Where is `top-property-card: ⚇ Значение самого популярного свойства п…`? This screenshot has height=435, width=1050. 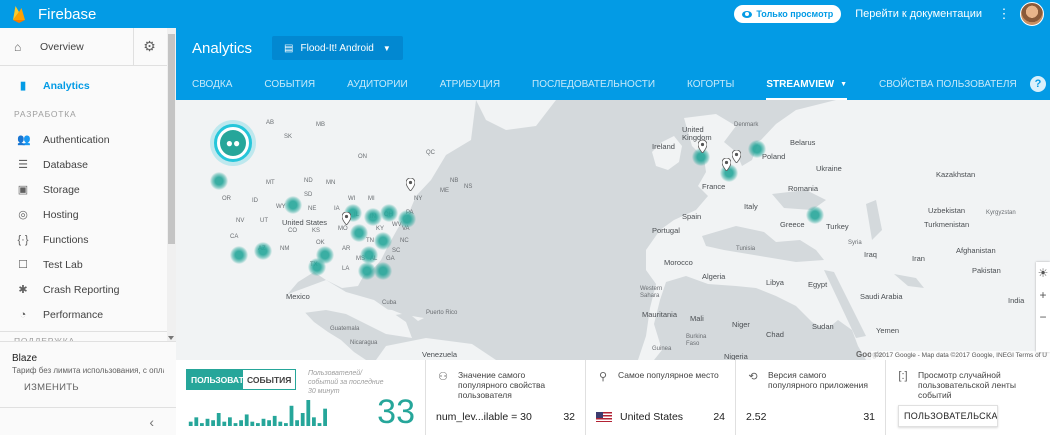
top-property-card: ⚇ Значение самого популярного свойства п… is located at coordinates (506, 397).